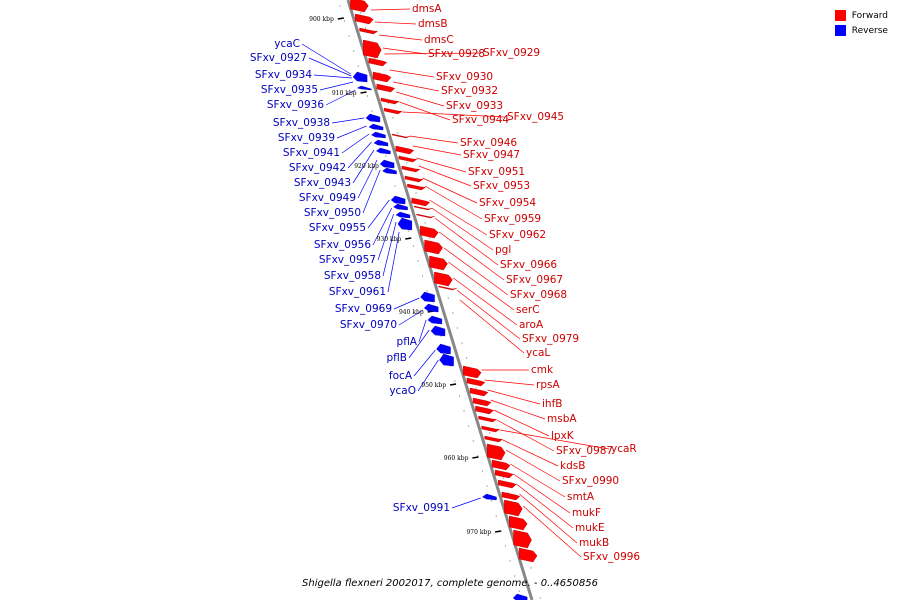 Image resolution: width=900 pixels, height=600 pixels. I want to click on tick-label: 950 kbp, so click(433, 385).